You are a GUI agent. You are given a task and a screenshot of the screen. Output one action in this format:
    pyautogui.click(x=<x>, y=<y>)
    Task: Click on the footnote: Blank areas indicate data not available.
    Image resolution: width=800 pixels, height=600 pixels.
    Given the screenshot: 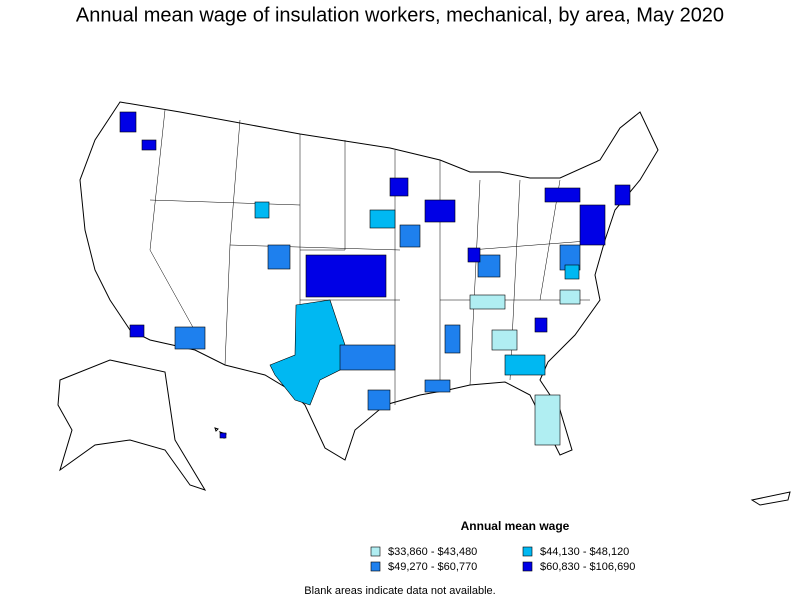 What is the action you would take?
    pyautogui.click(x=399, y=591)
    